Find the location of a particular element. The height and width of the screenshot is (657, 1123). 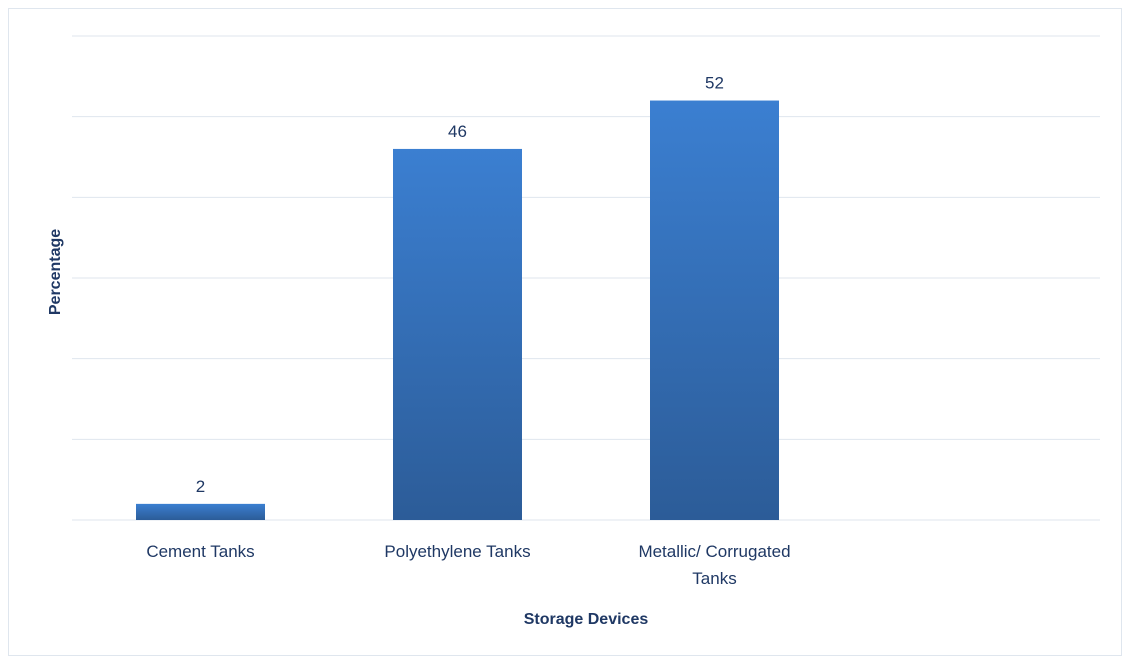

category-label: Polyethylene Tanks is located at coordinates (457, 551).